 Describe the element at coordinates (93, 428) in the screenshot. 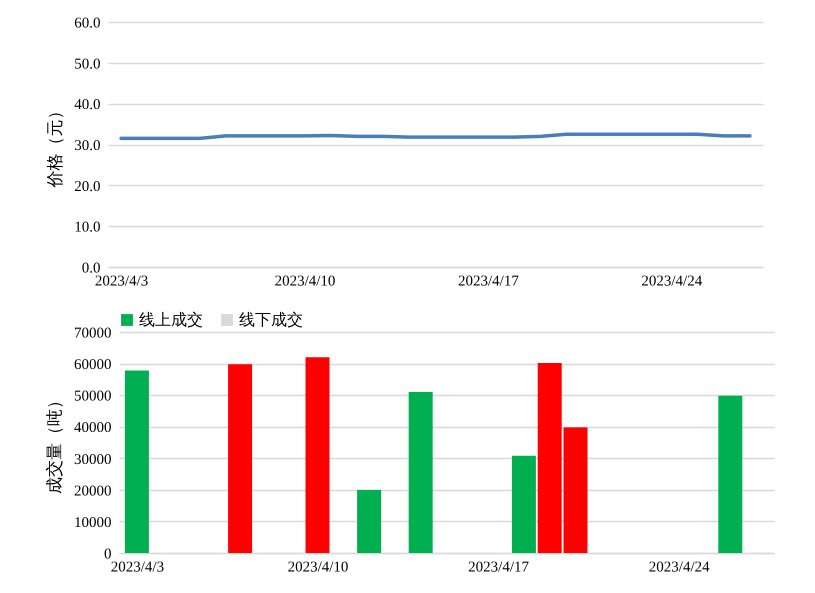

I see `y-tick-label: 40000` at that location.